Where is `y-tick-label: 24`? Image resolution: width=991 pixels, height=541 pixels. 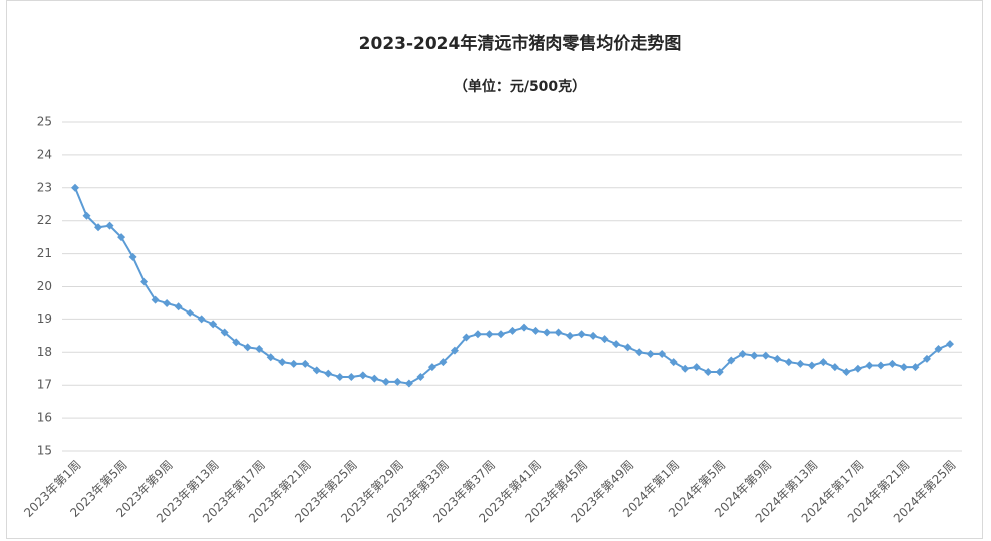 y-tick-label: 24 is located at coordinates (44, 154).